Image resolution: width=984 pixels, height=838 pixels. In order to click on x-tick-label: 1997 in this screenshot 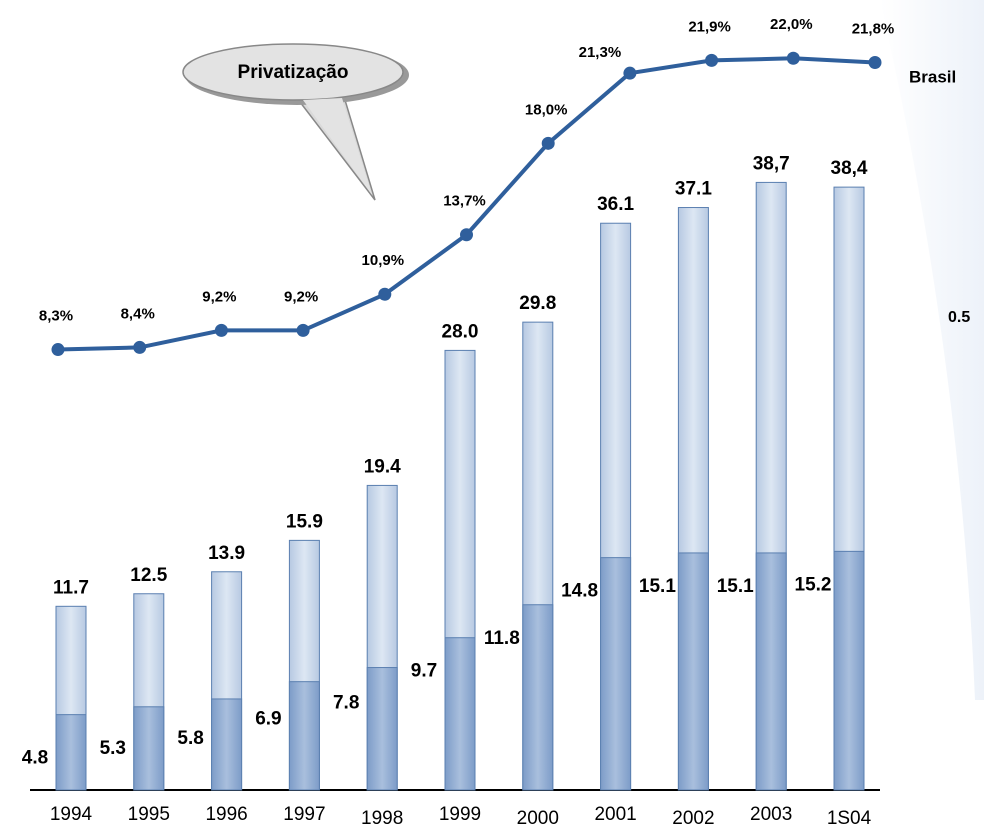, I will do `click(304, 814)`.